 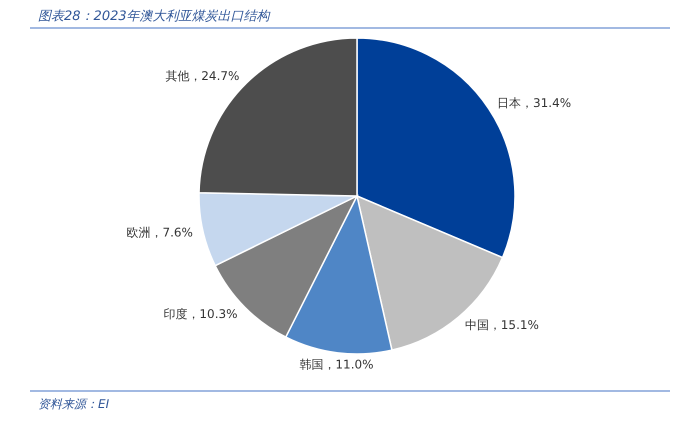 I want to click on slice-label: 日本, so click(x=509, y=103).